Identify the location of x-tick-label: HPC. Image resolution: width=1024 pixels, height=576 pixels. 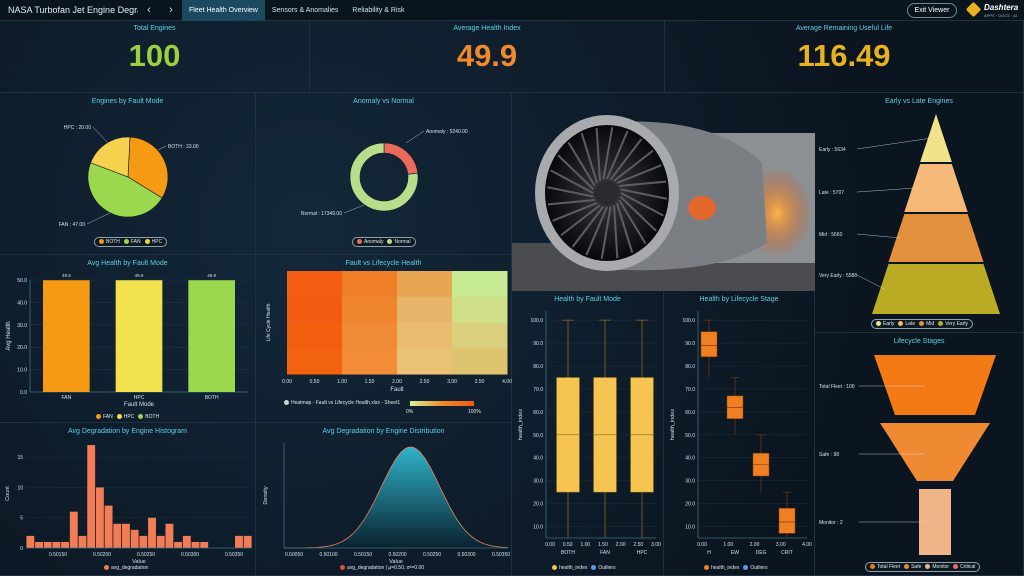
(139, 398).